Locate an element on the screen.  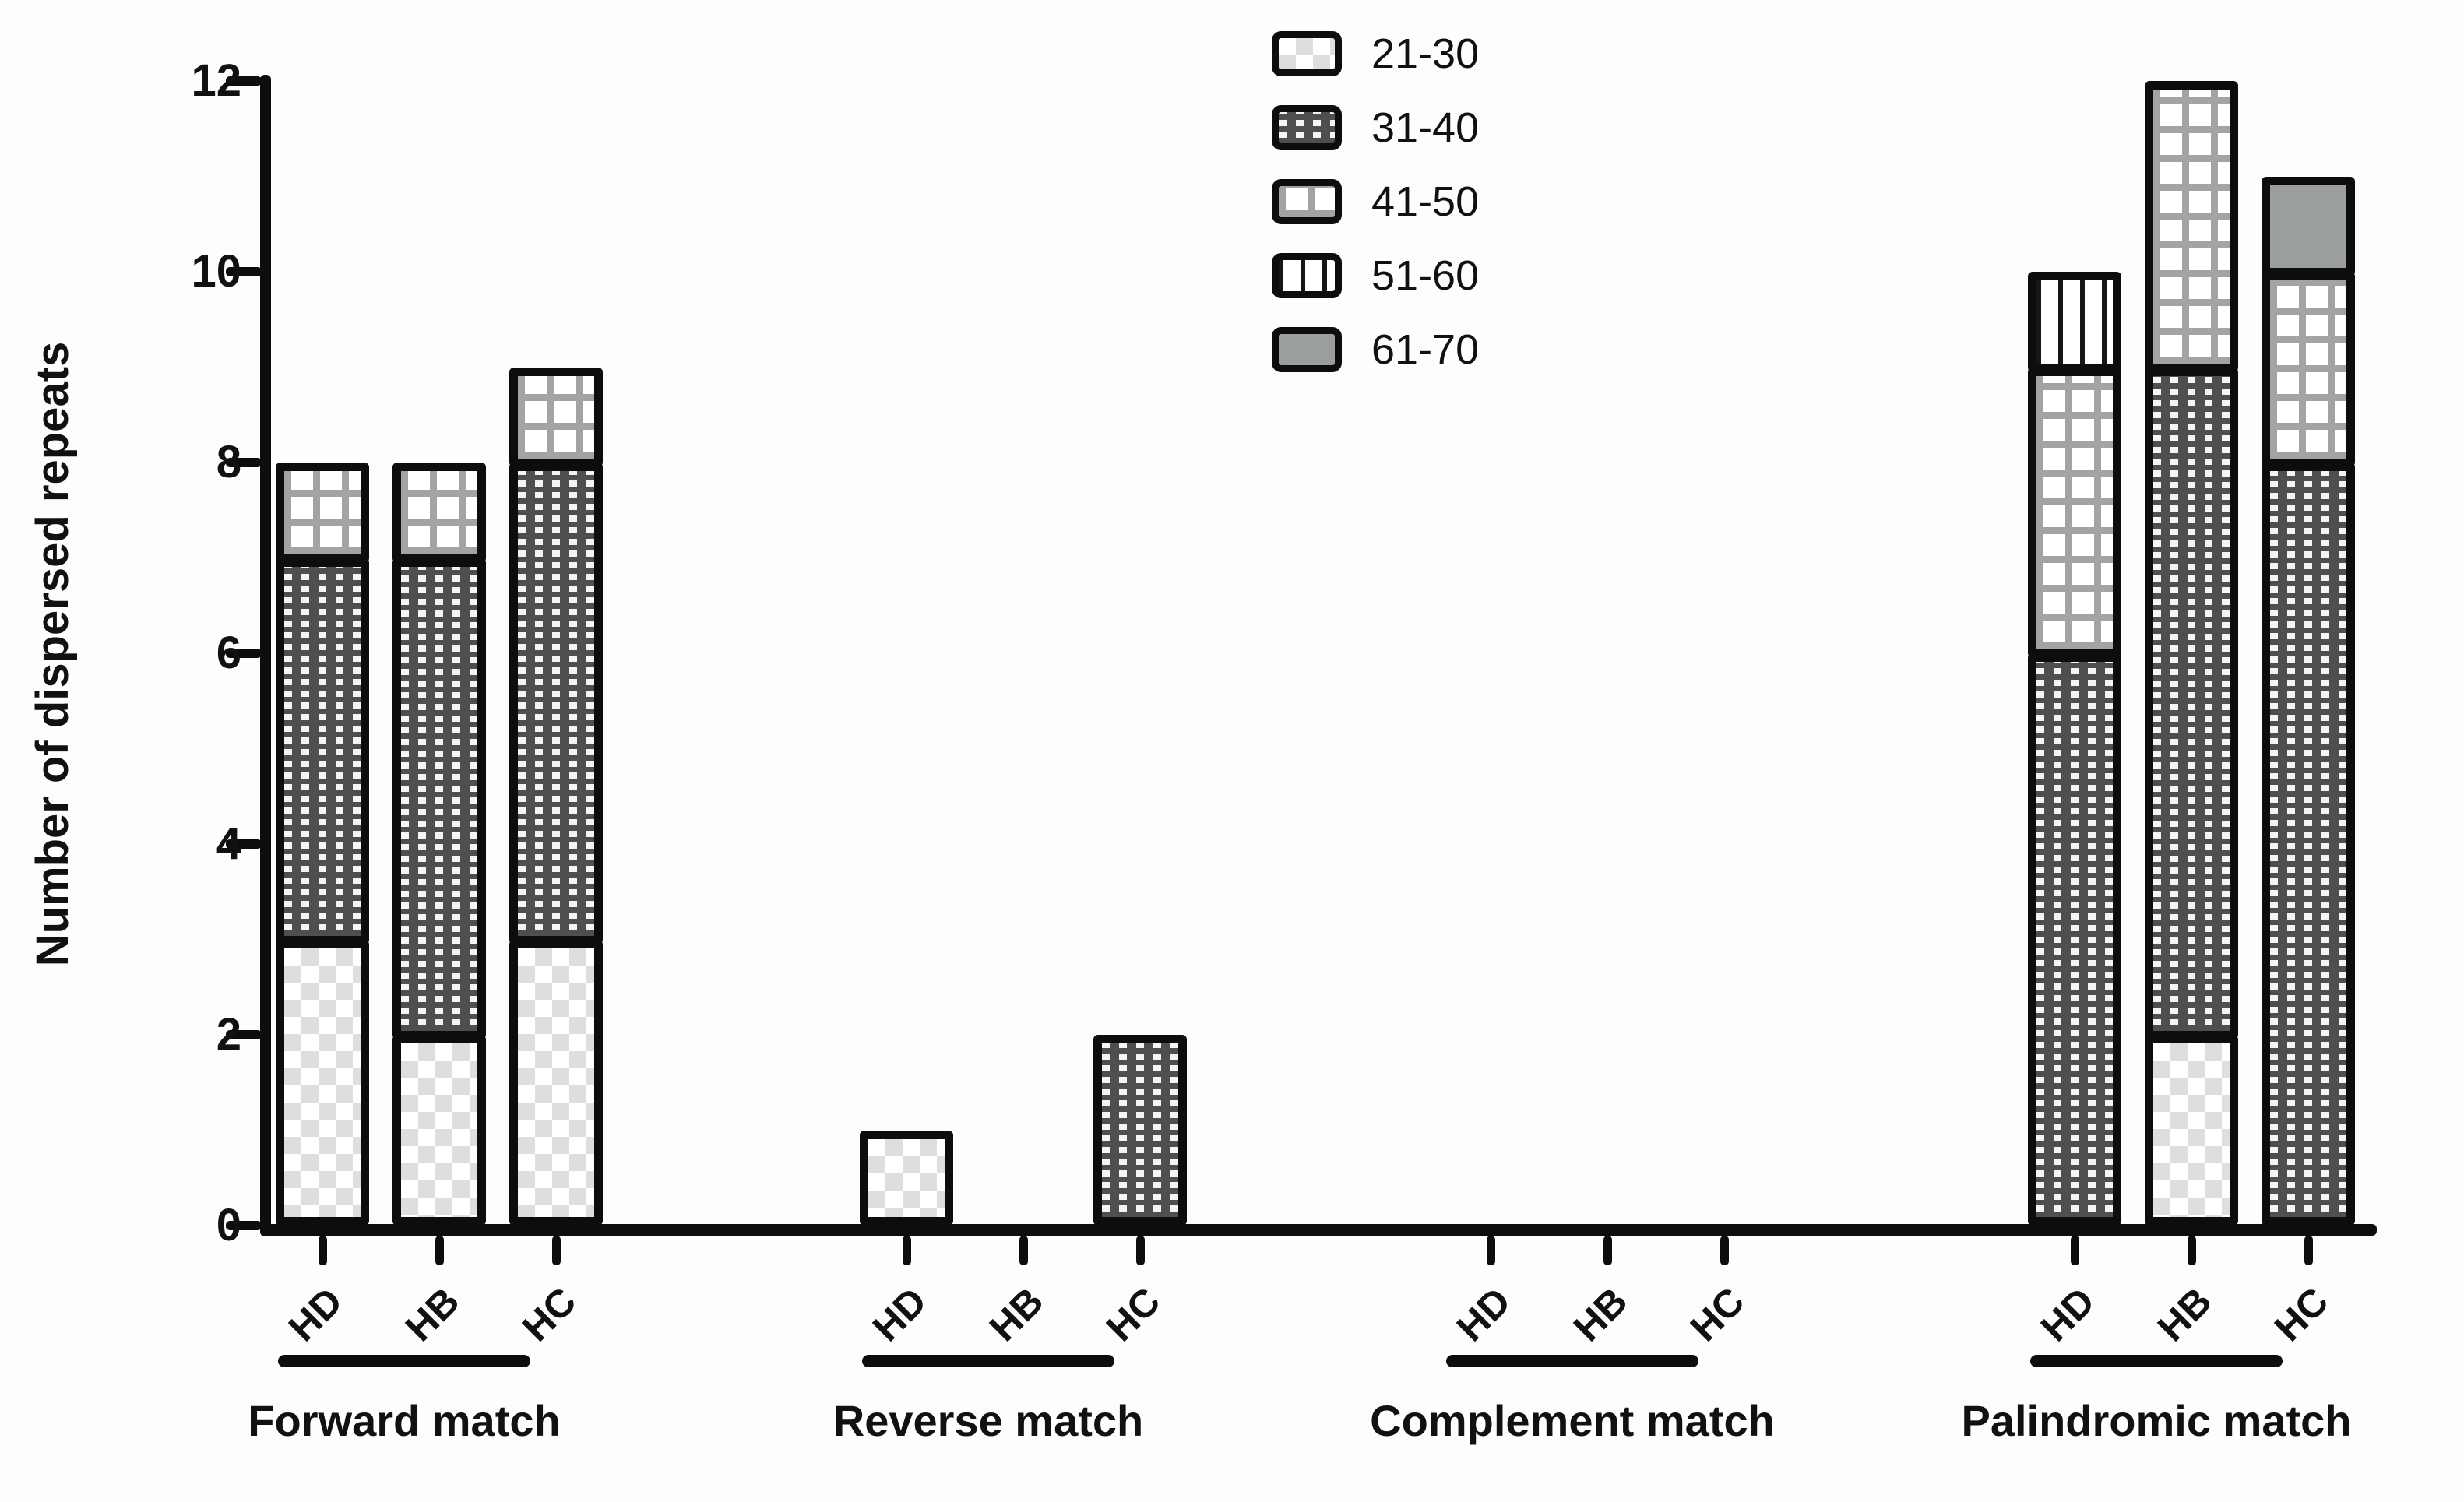
legend-label: 61-70 is located at coordinates (1425, 349).